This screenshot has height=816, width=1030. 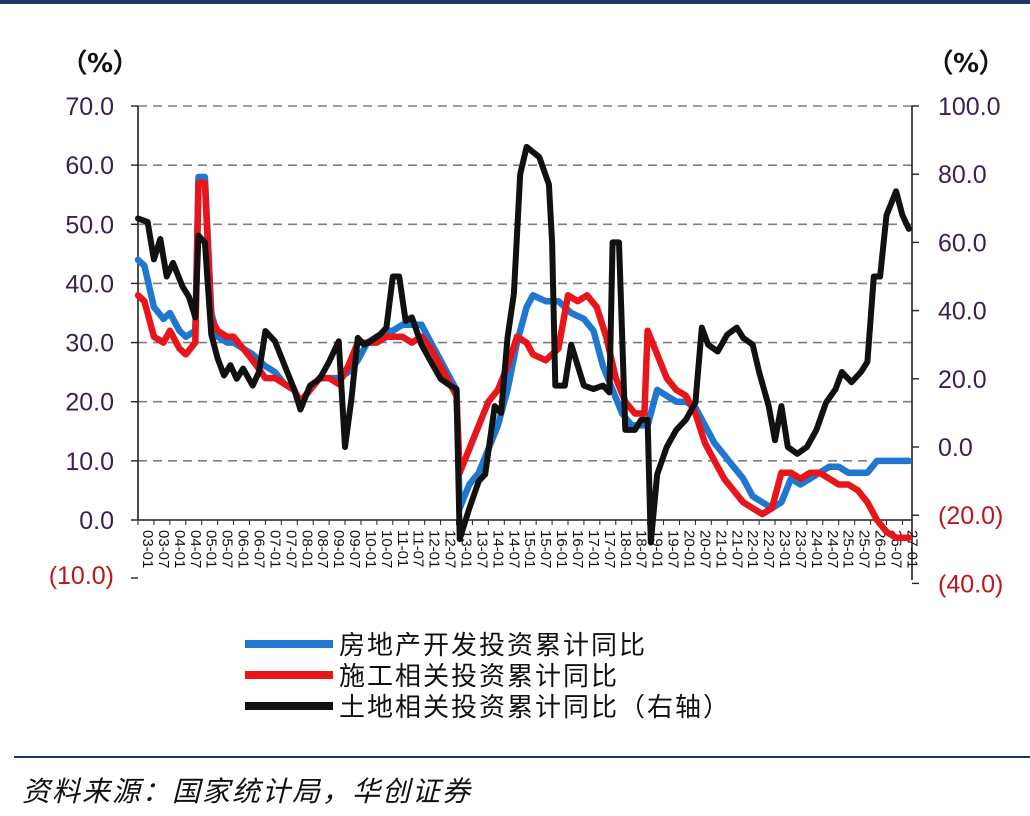 I want to click on x-tick-label: 14-01, so click(x=497, y=549).